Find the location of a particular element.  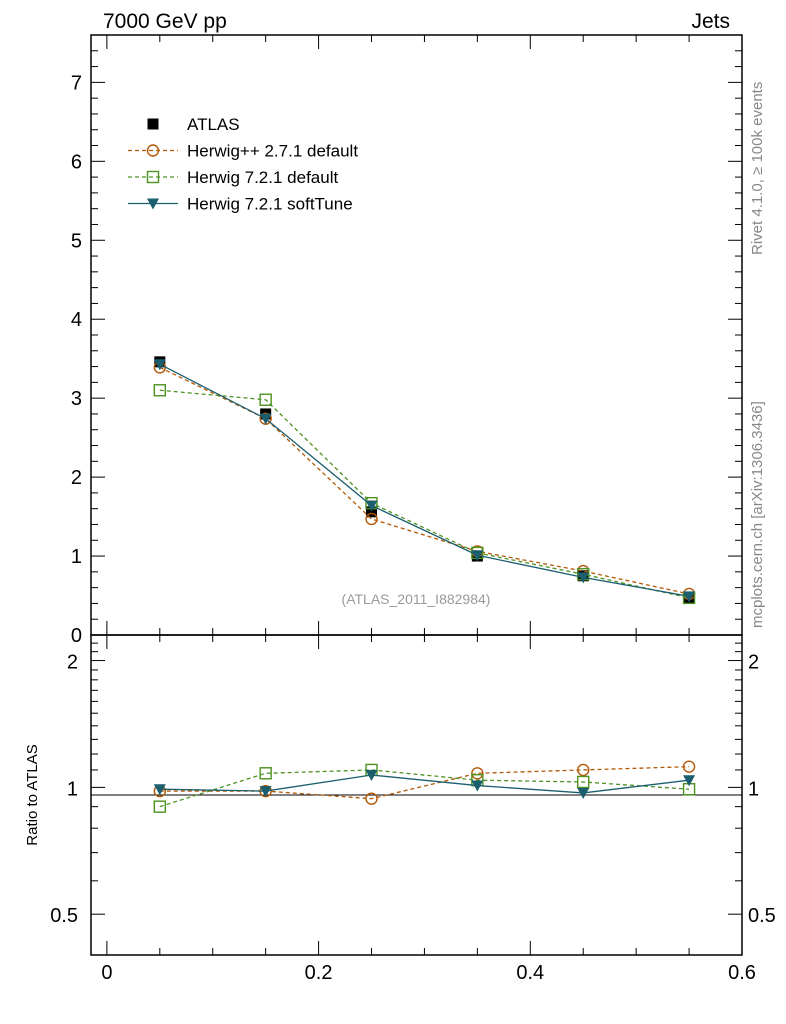

ratio-series-group is located at coordinates (424, 786).